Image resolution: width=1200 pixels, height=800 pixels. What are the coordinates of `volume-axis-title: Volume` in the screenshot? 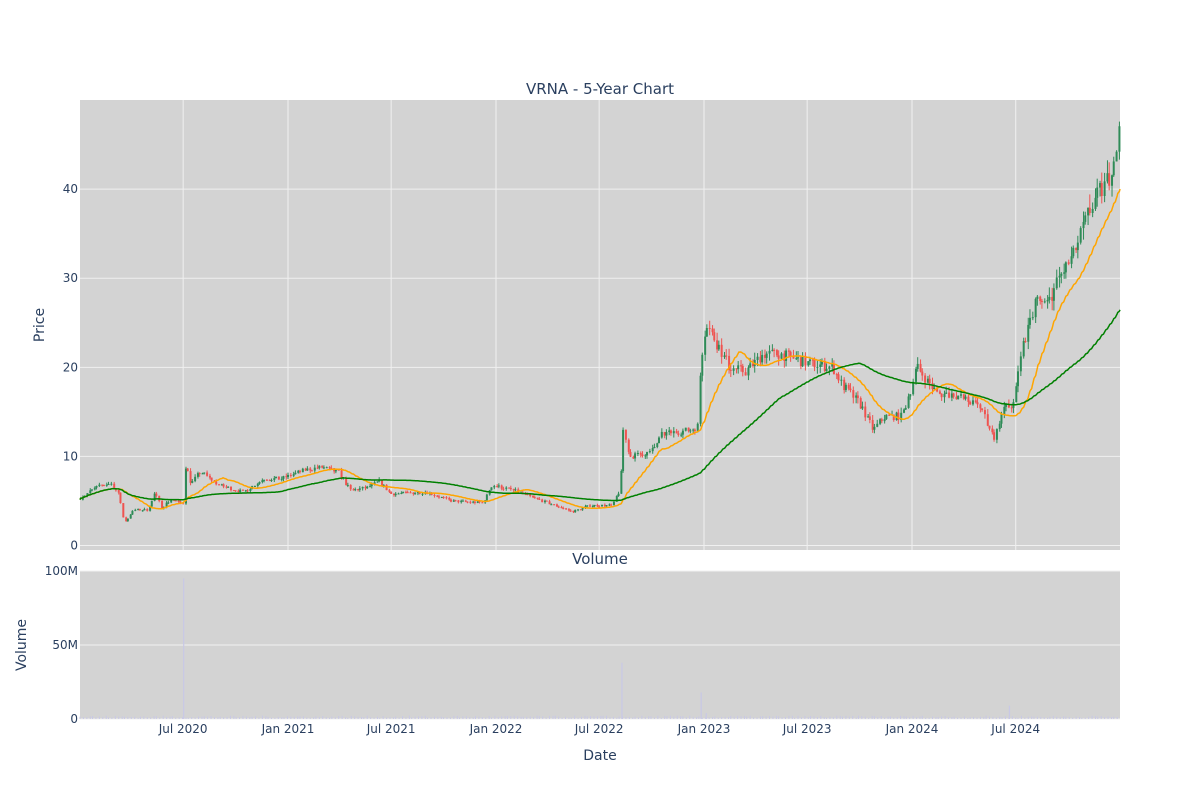 It's located at (22, 645).